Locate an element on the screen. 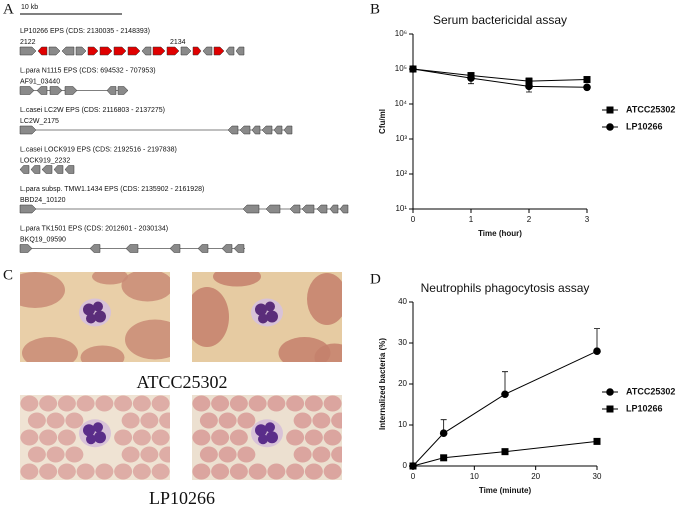 Image resolution: width=685 pixels, height=511 pixels. chart-title: Serum bactericidal assay is located at coordinates (500, 20).